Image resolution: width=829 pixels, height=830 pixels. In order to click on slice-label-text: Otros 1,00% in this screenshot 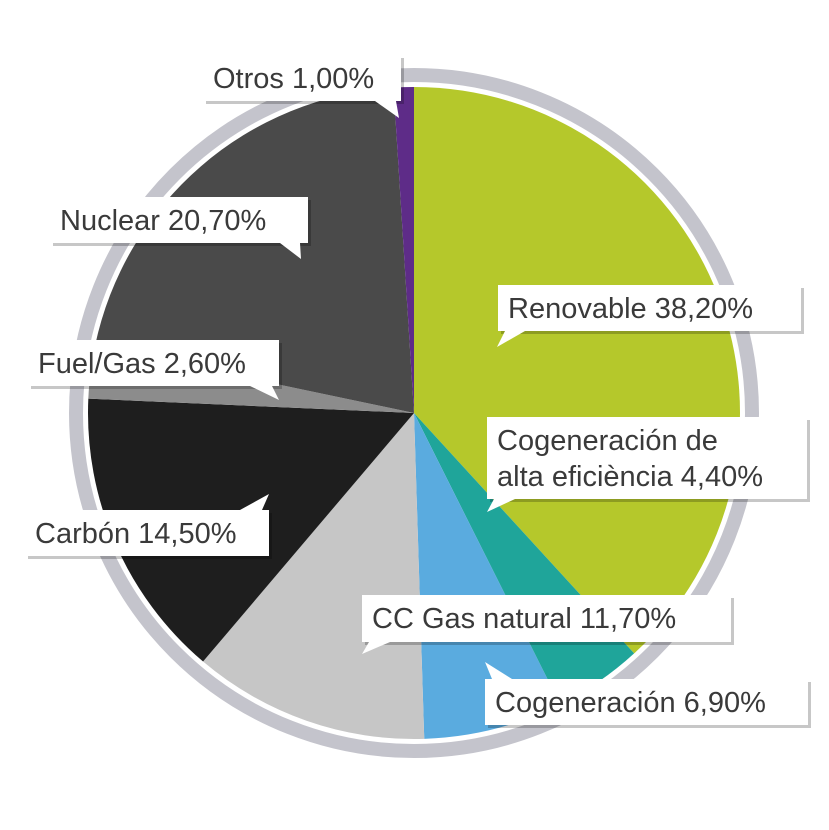, I will do `click(293, 79)`.